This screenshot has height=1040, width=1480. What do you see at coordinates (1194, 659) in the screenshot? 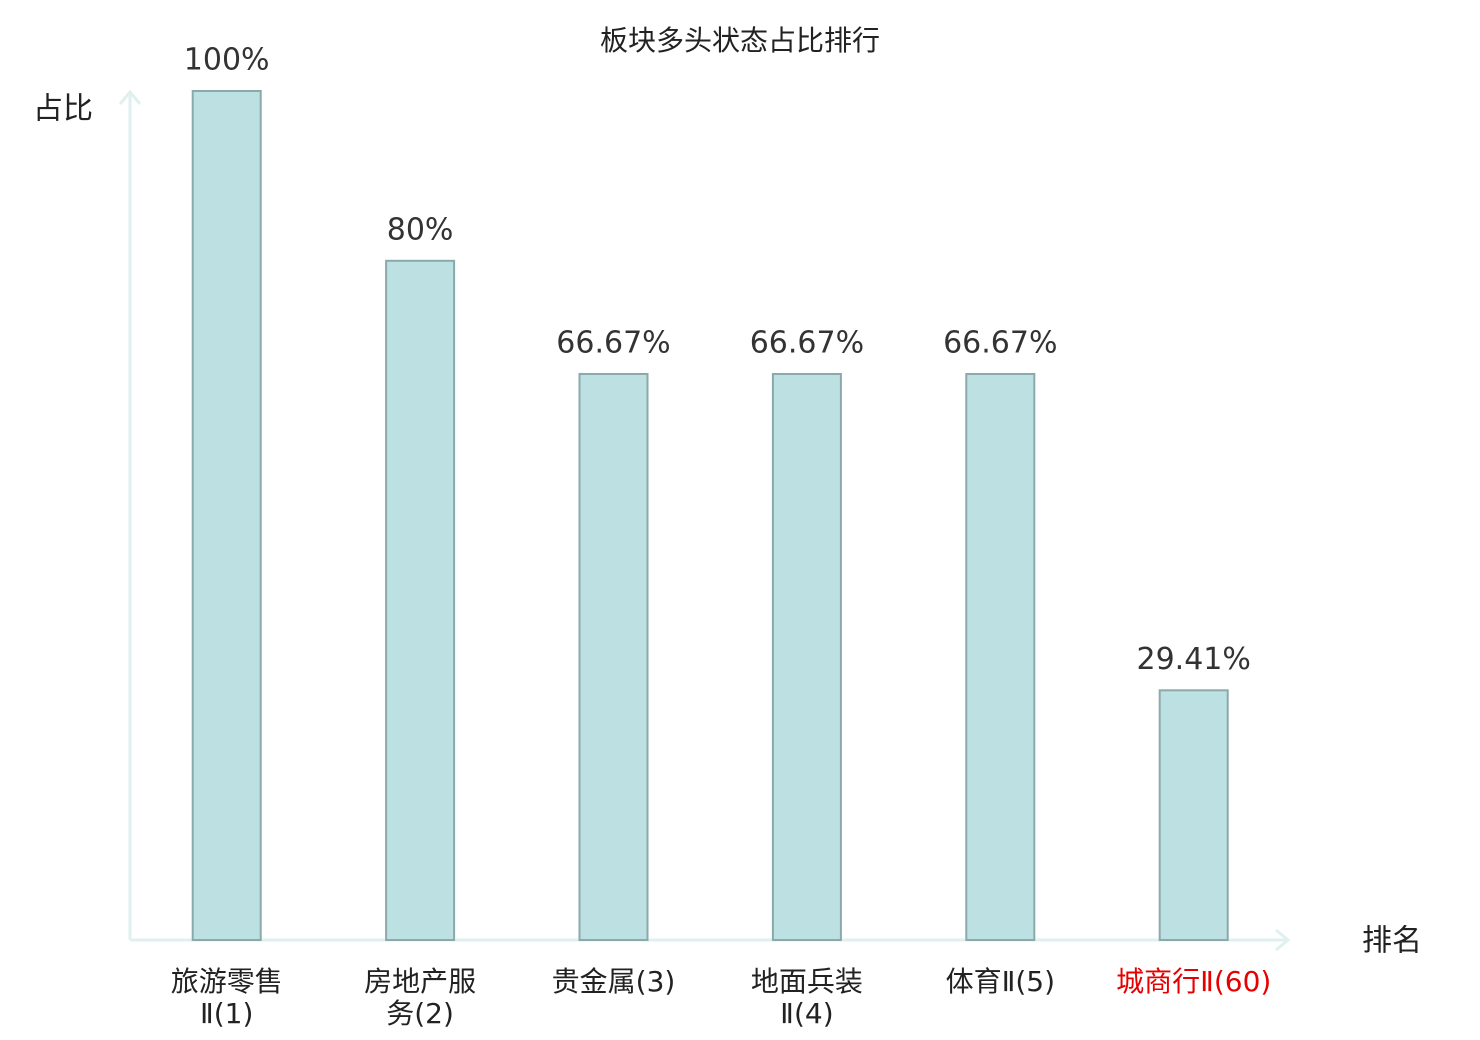
I see `value-label: 29.41%` at bounding box center [1194, 659].